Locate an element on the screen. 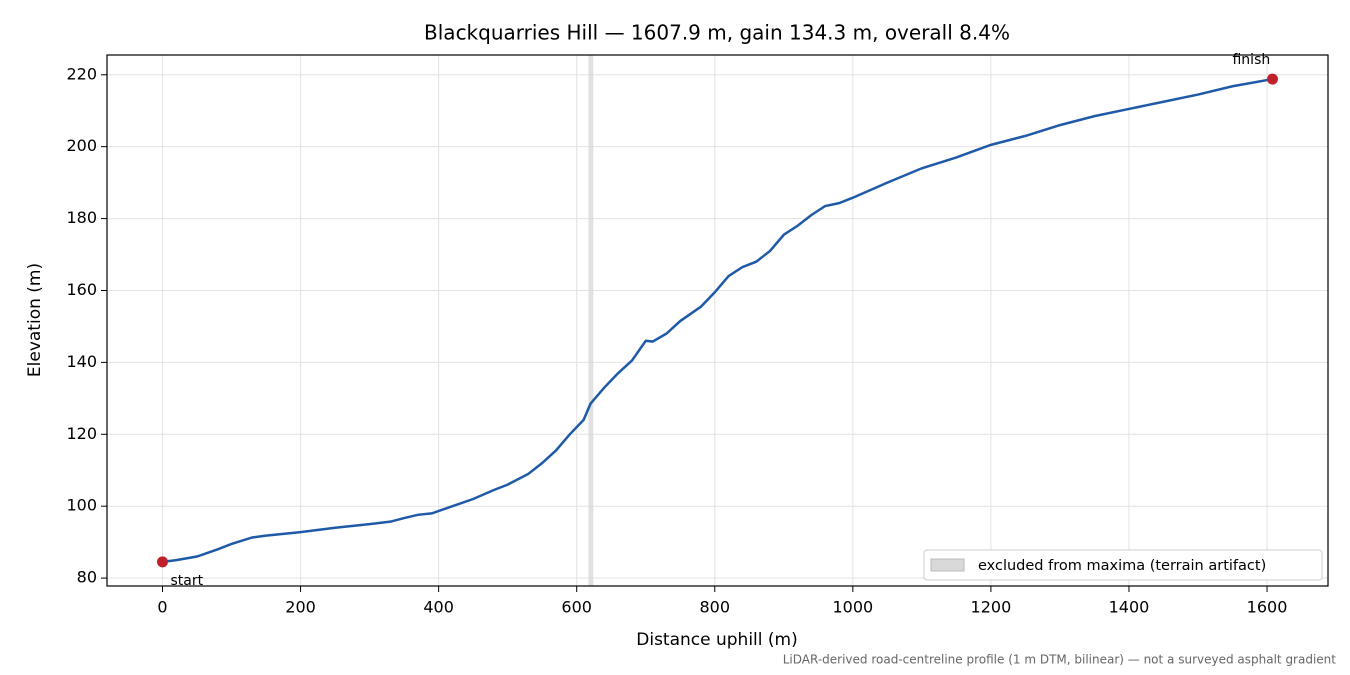  y-tick-label: 200 is located at coordinates (81, 145).